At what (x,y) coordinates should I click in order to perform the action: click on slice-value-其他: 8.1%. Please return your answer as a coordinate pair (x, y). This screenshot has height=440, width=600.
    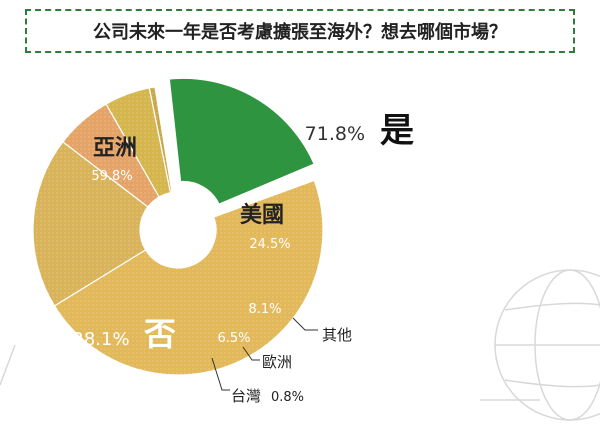
    Looking at the image, I should click on (264, 309).